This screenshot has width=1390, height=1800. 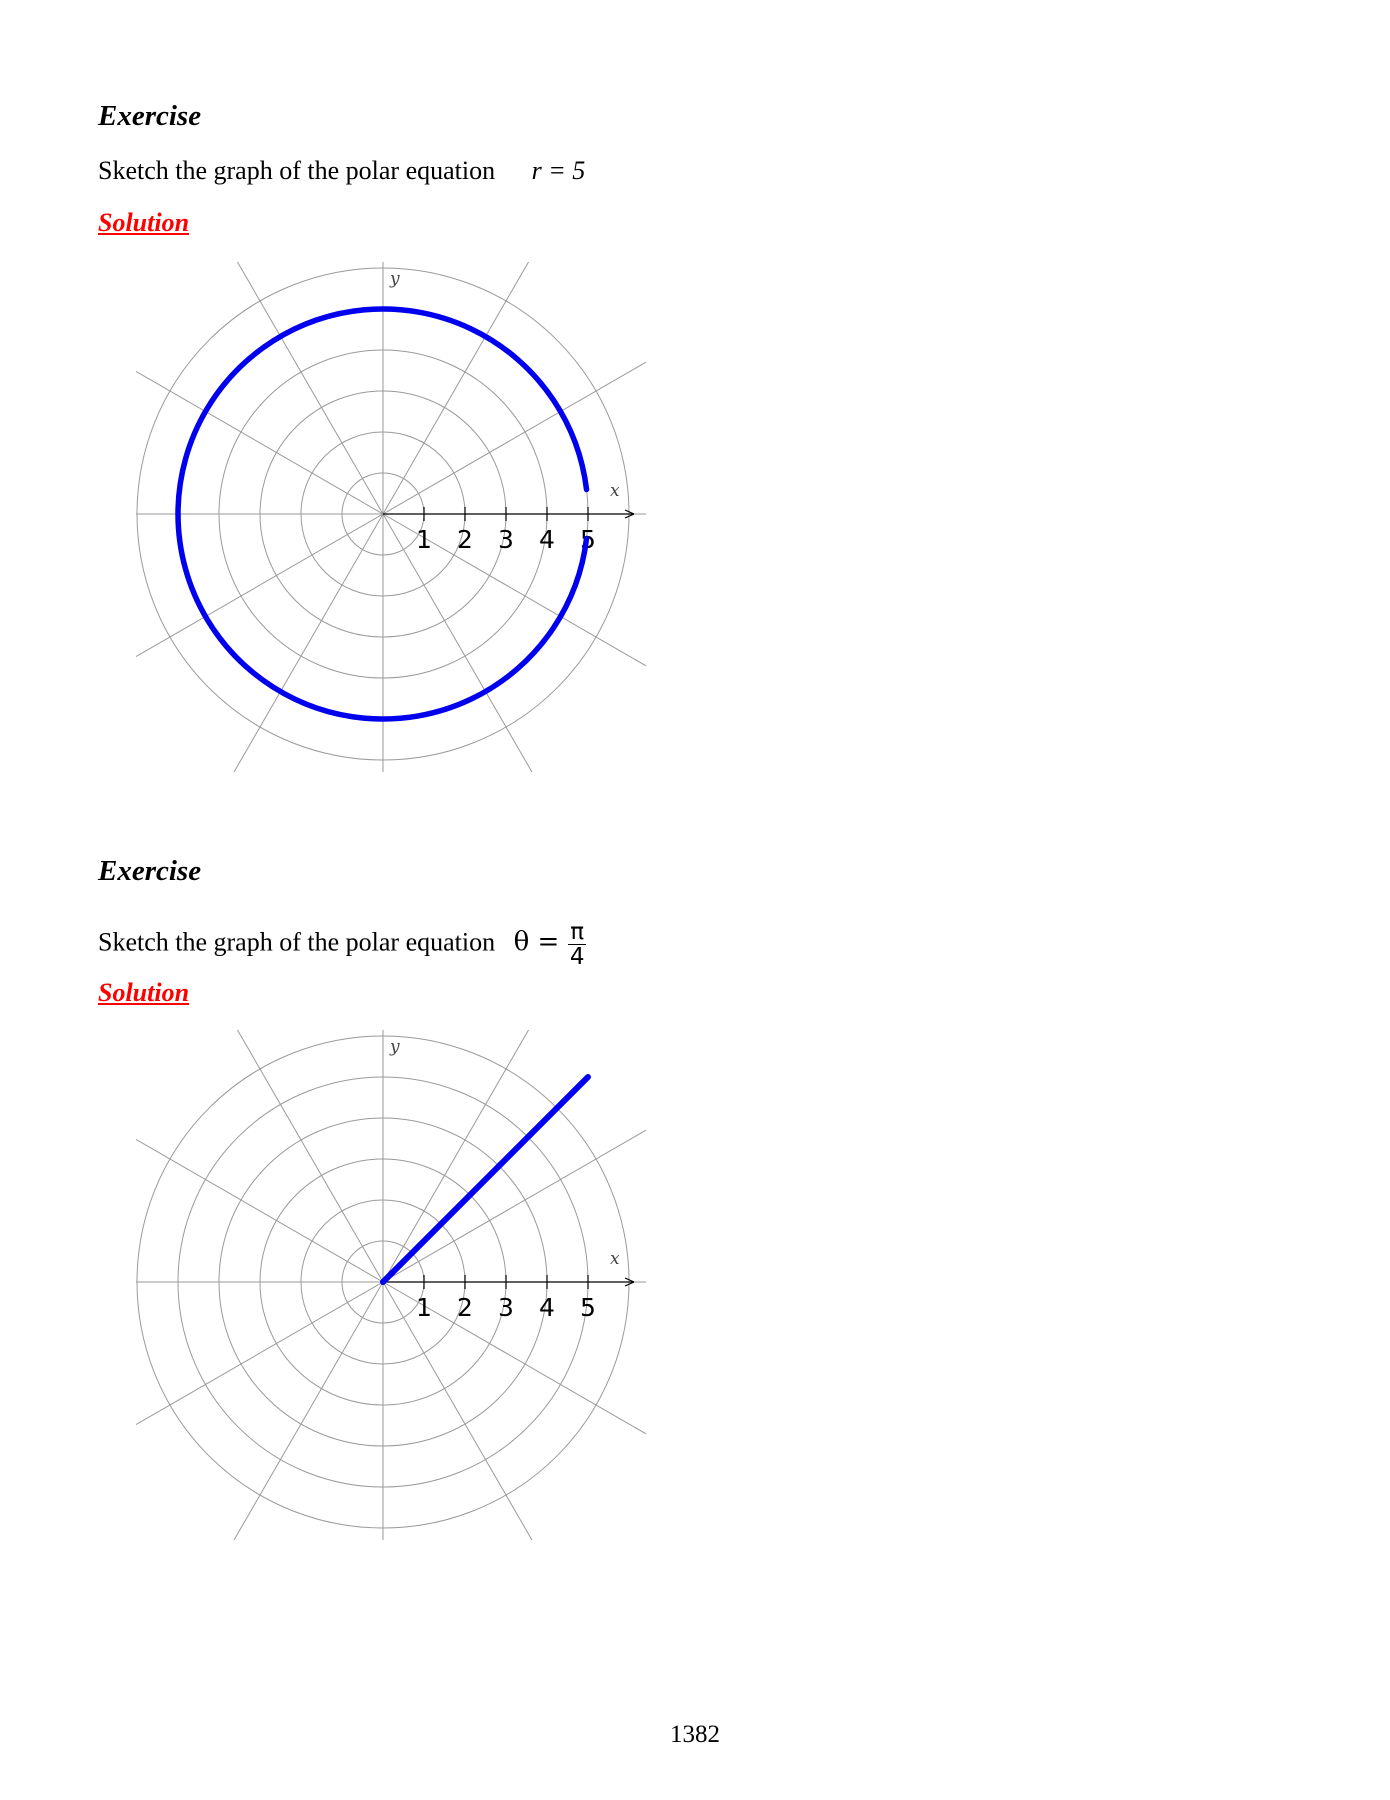 I want to click on polar-graph: 1 2 3 4 5xy, so click(x=391, y=517).